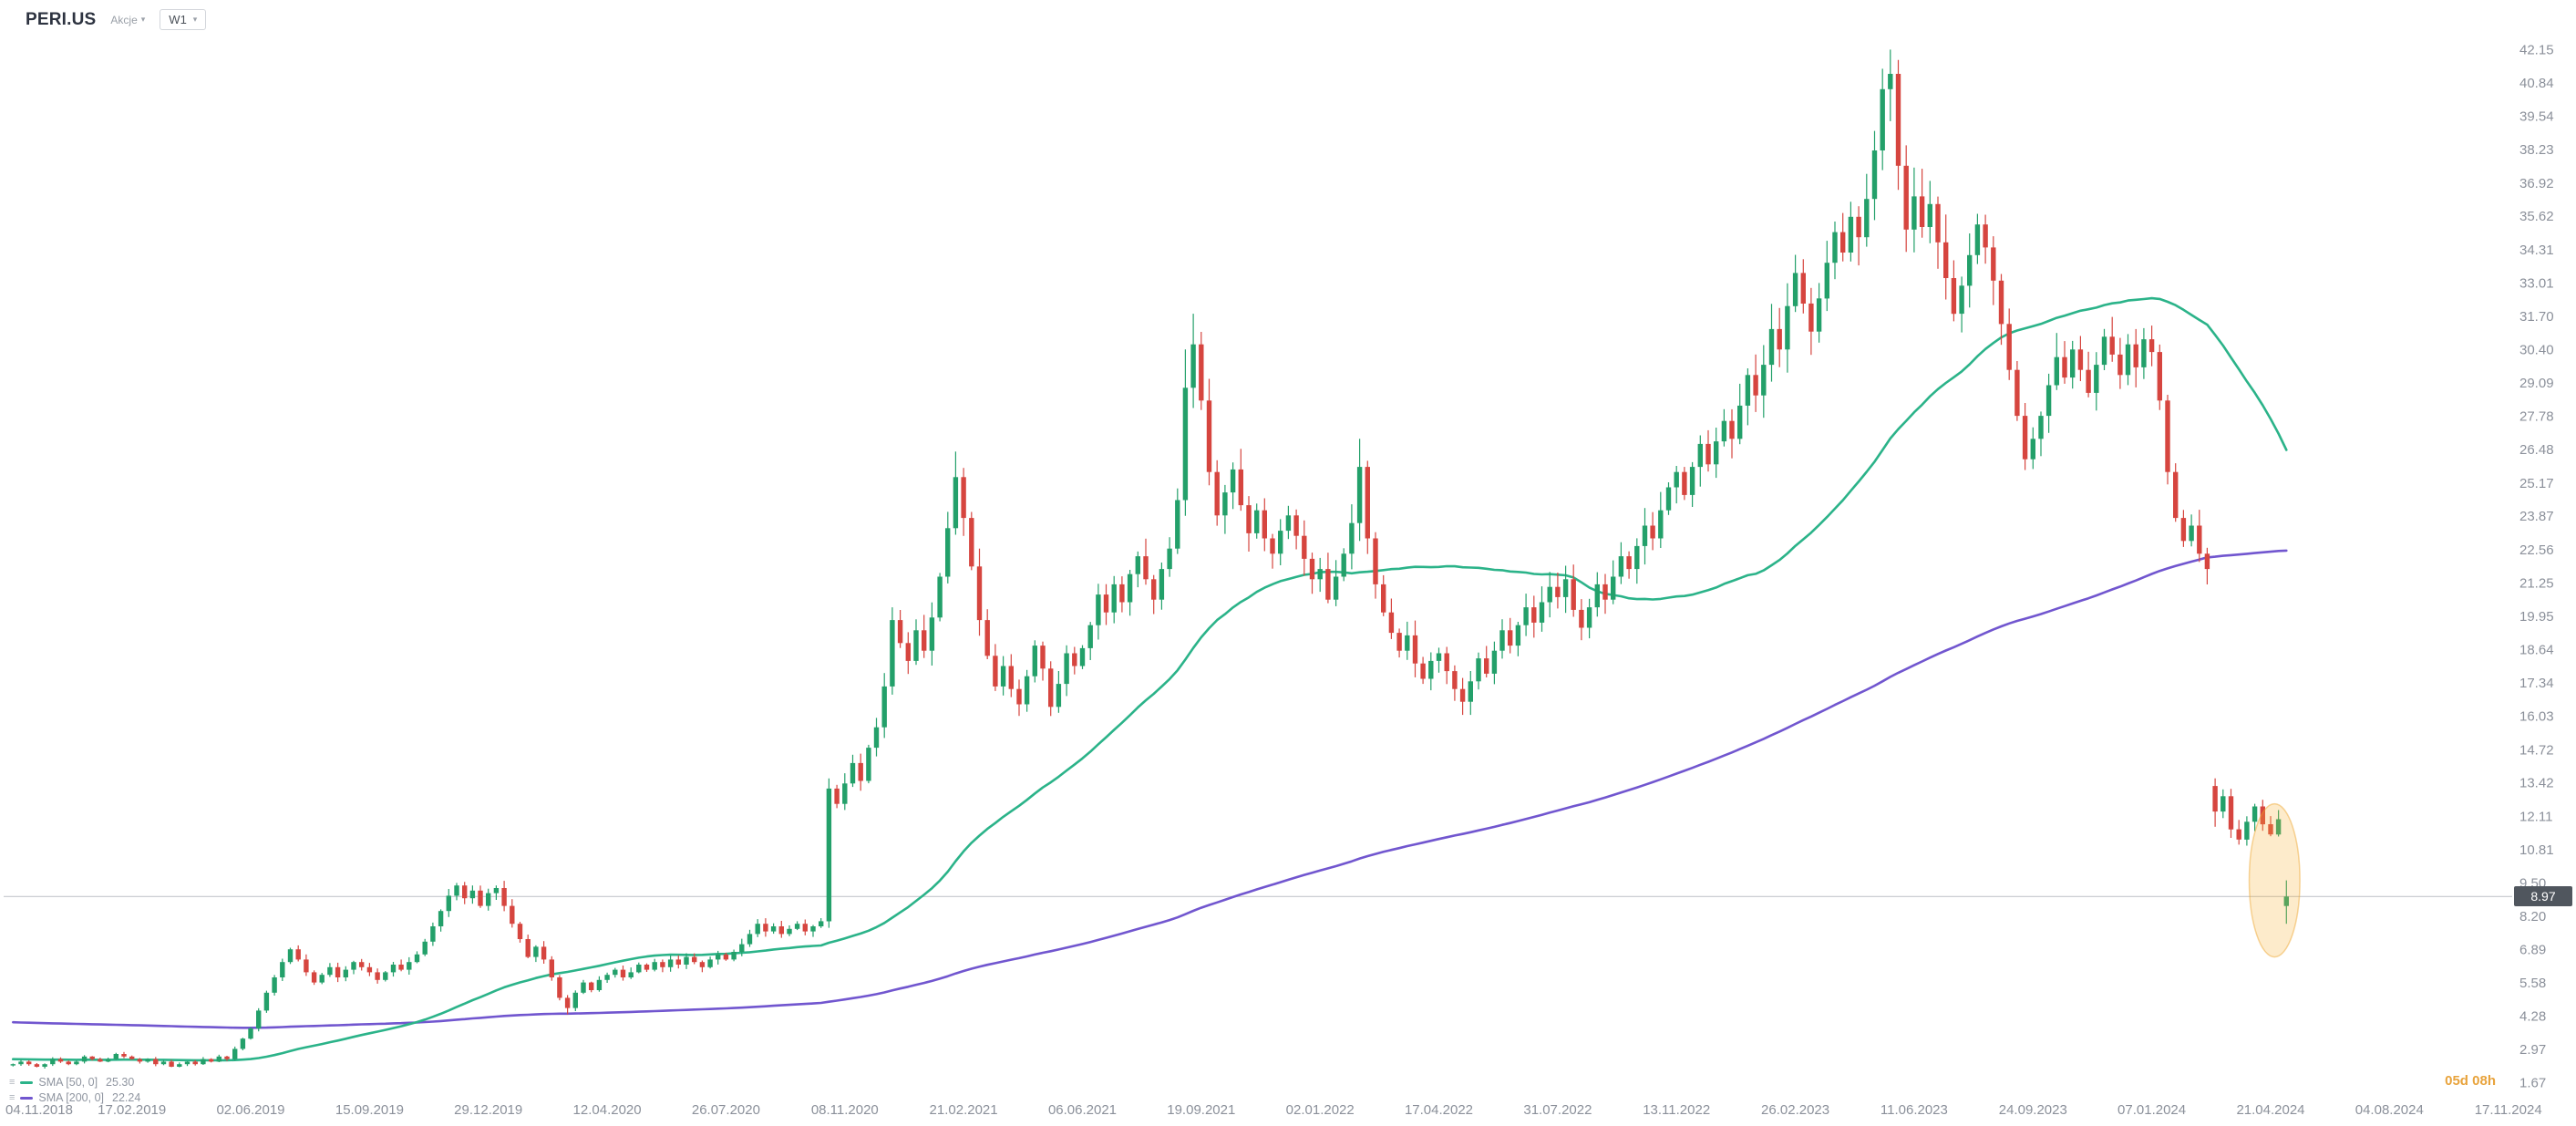 This screenshot has width=2576, height=1126. I want to click on indicator-row-sma50: ≡ SMA [50, 0] 25.30, so click(74, 1082).